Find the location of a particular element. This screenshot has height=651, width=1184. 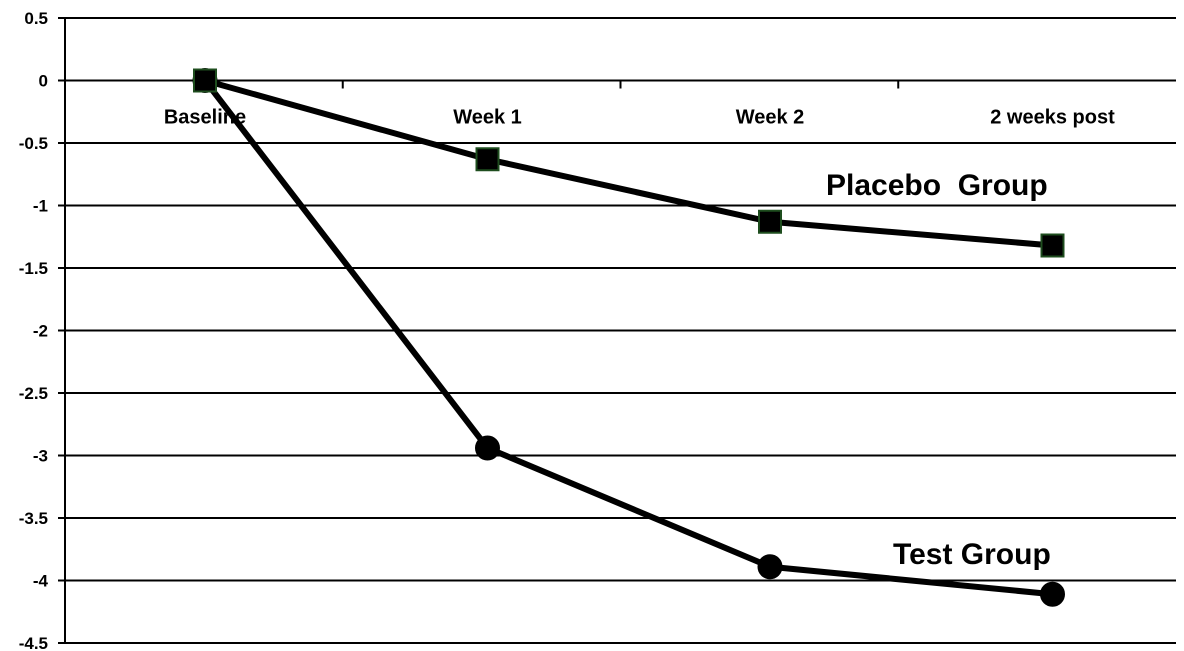

y-tick-label: -3.5 is located at coordinates (33, 518).